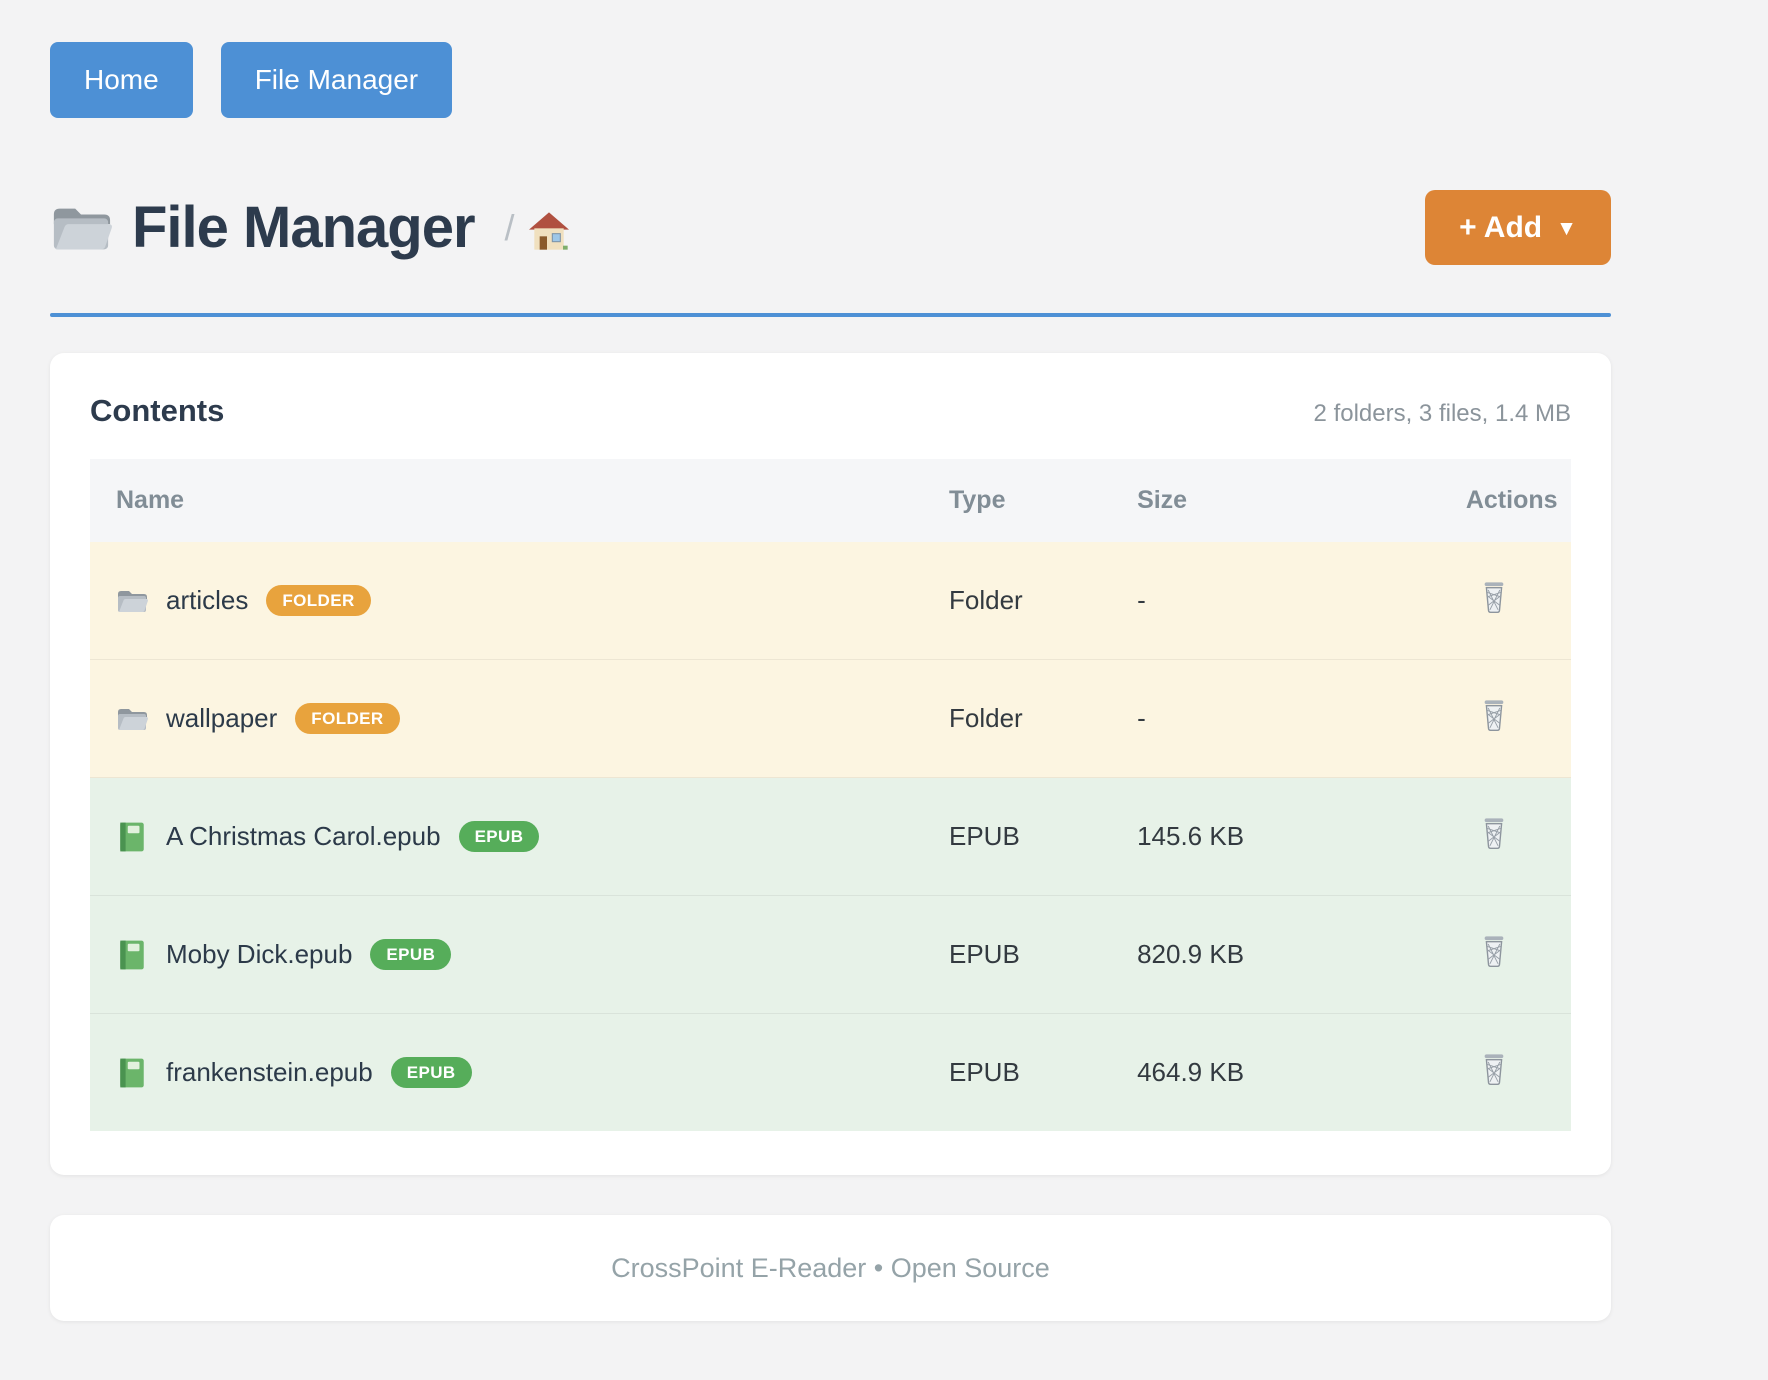  What do you see at coordinates (259, 954) in the screenshot?
I see `file-name: Moby Dick.epub` at bounding box center [259, 954].